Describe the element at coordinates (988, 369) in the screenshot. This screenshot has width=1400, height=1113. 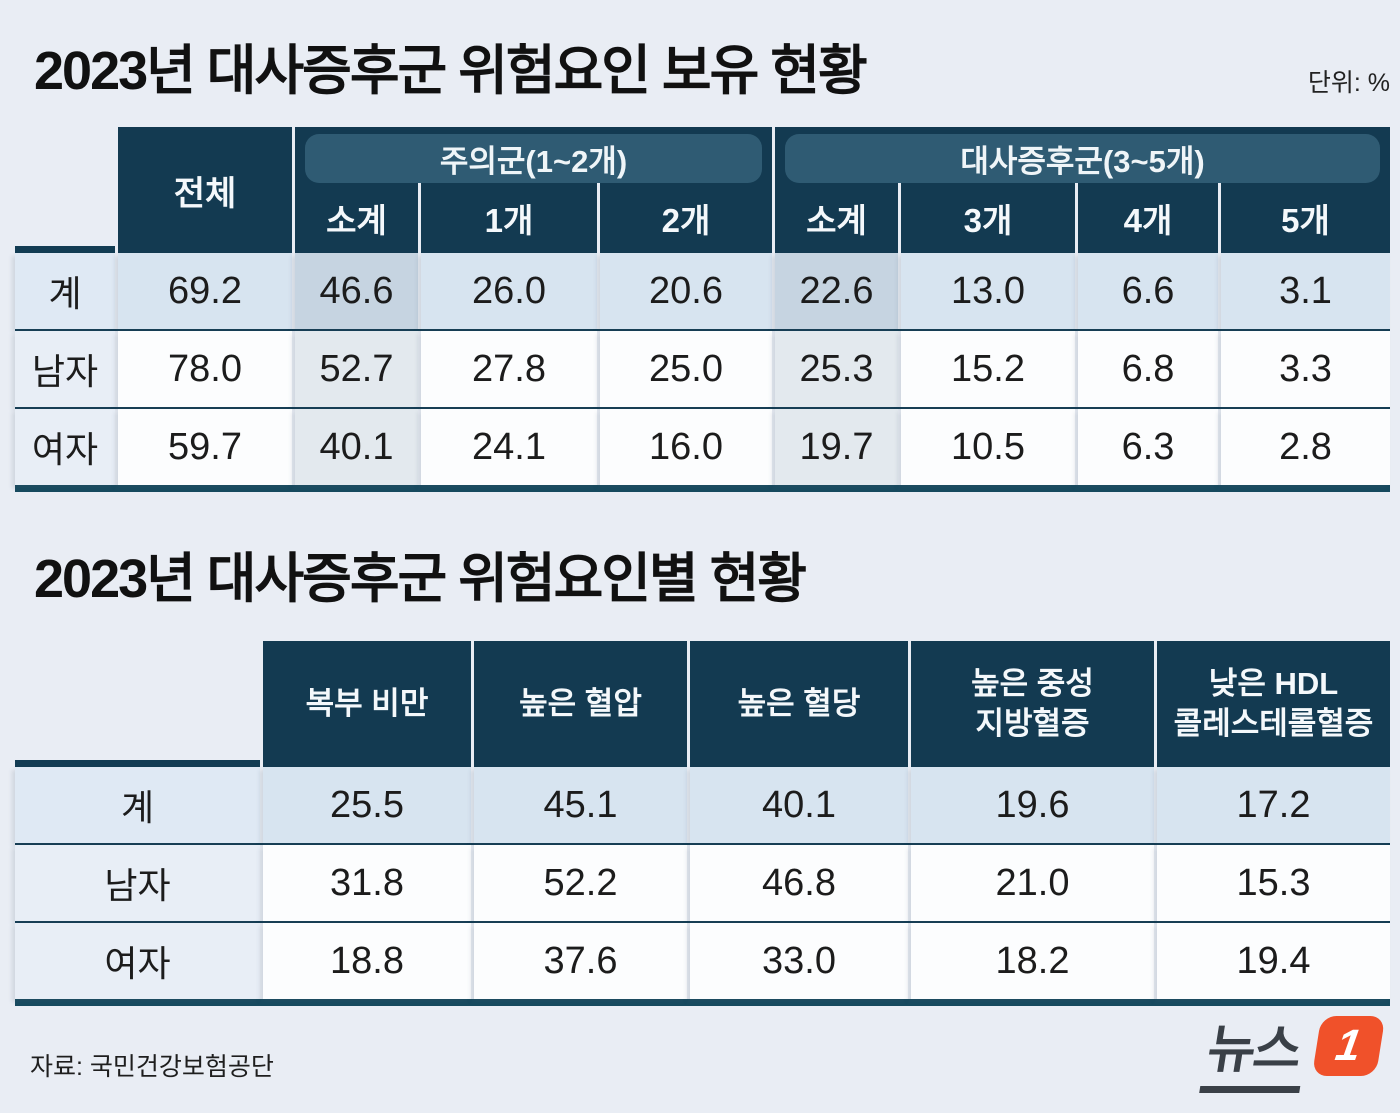
I see `value-cell: 15.2` at that location.